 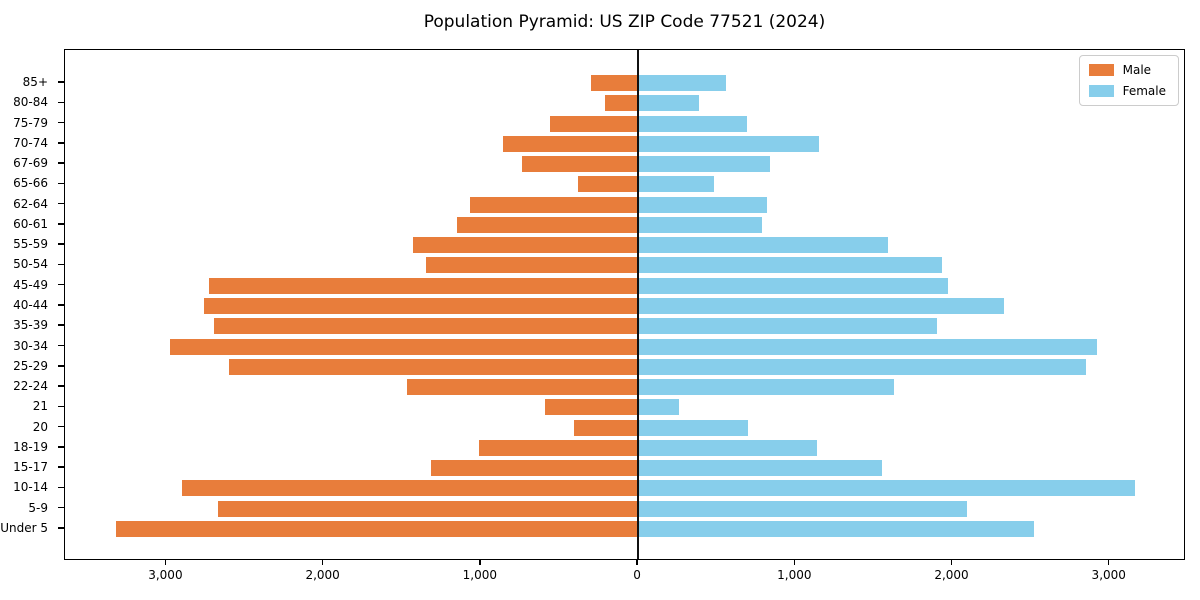 What do you see at coordinates (30, 365) in the screenshot?
I see `age-group-label: 25-29` at bounding box center [30, 365].